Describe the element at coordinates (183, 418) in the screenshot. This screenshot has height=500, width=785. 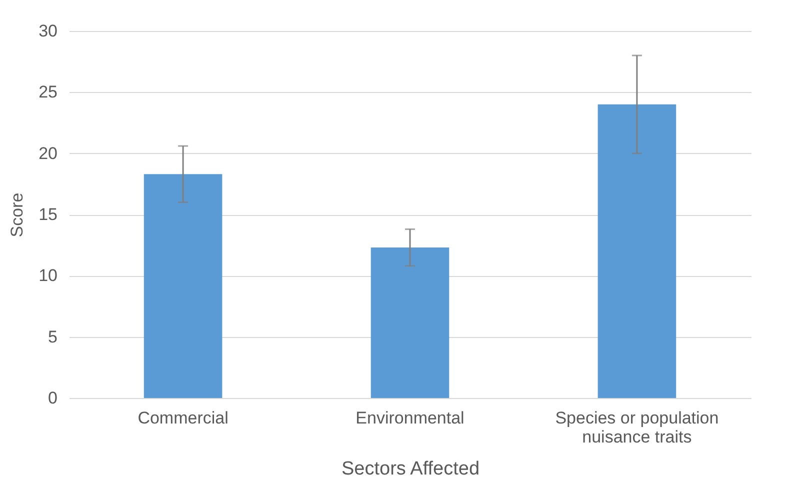
I see `x-tick-label: Commercial` at that location.